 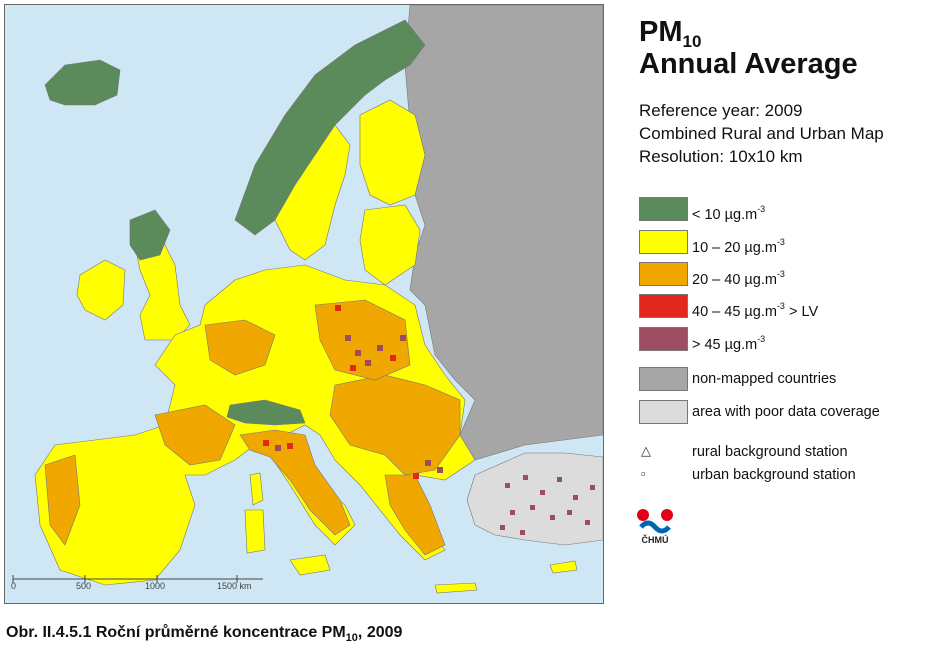 I want to click on orange-zone-east, so click(x=395, y=425).